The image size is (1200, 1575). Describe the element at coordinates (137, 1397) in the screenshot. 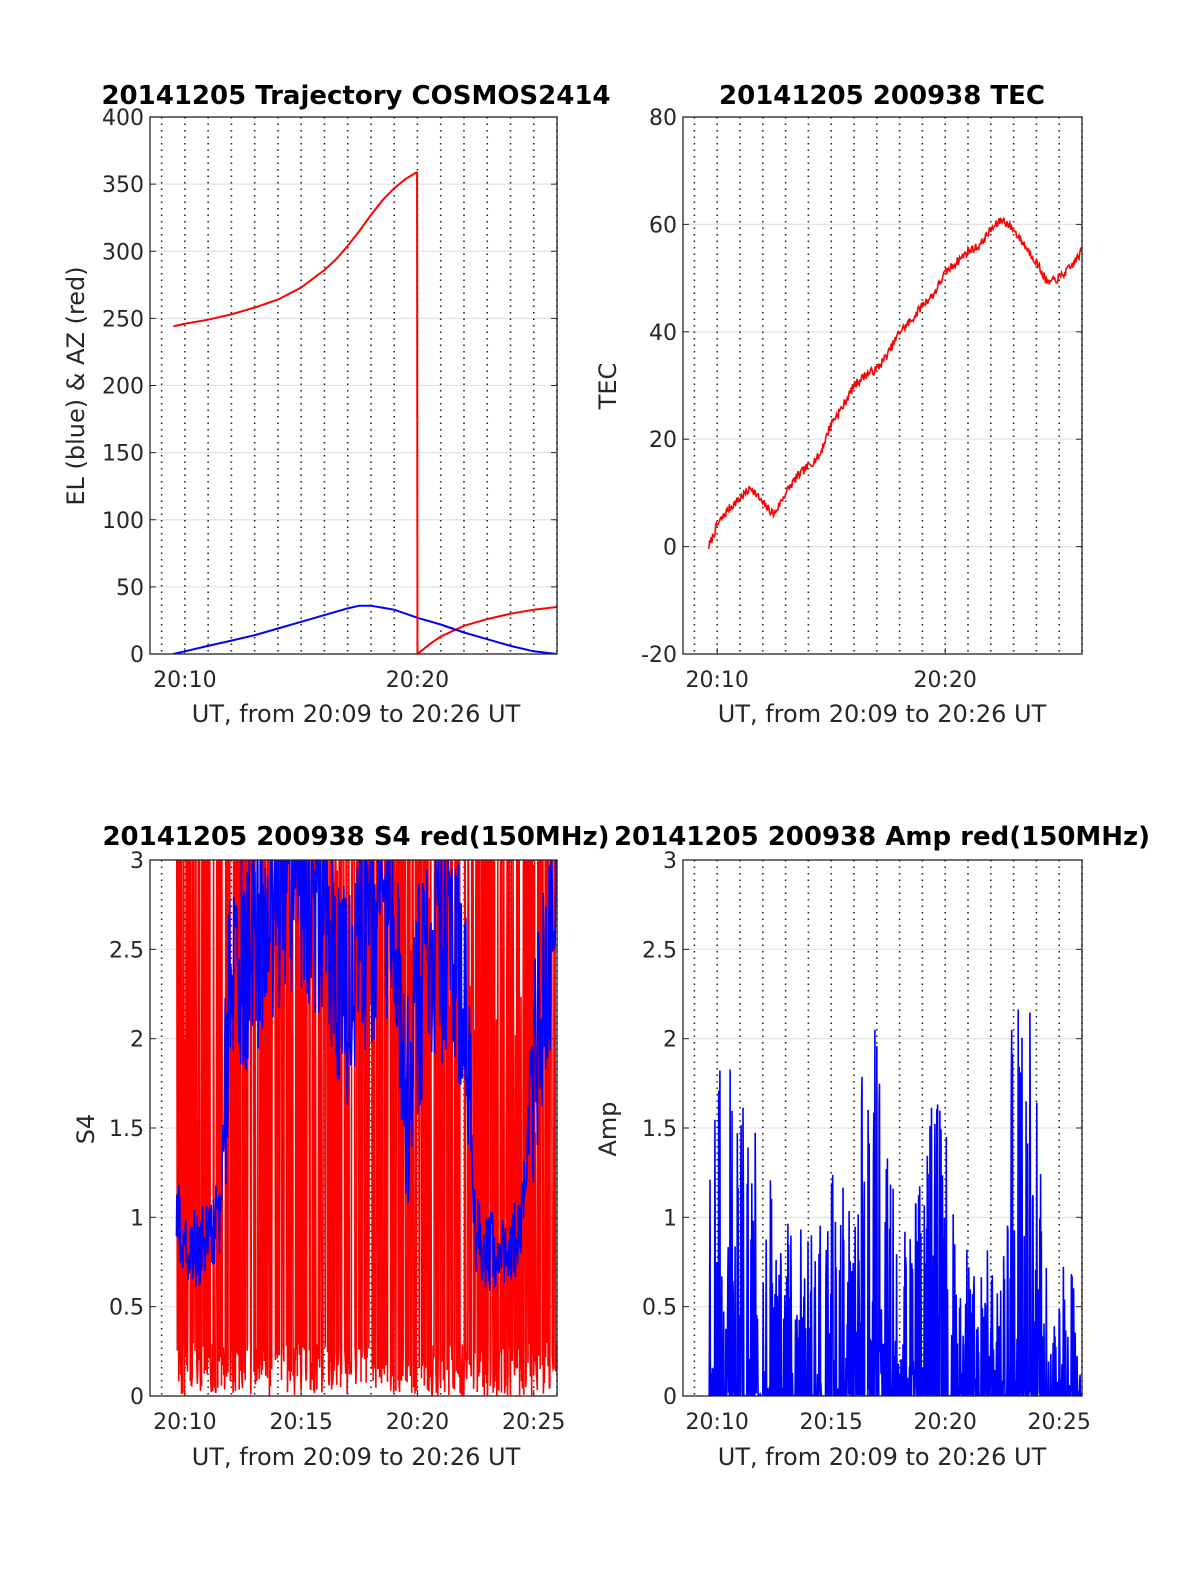

I see `s4-ytick-label: 0` at that location.